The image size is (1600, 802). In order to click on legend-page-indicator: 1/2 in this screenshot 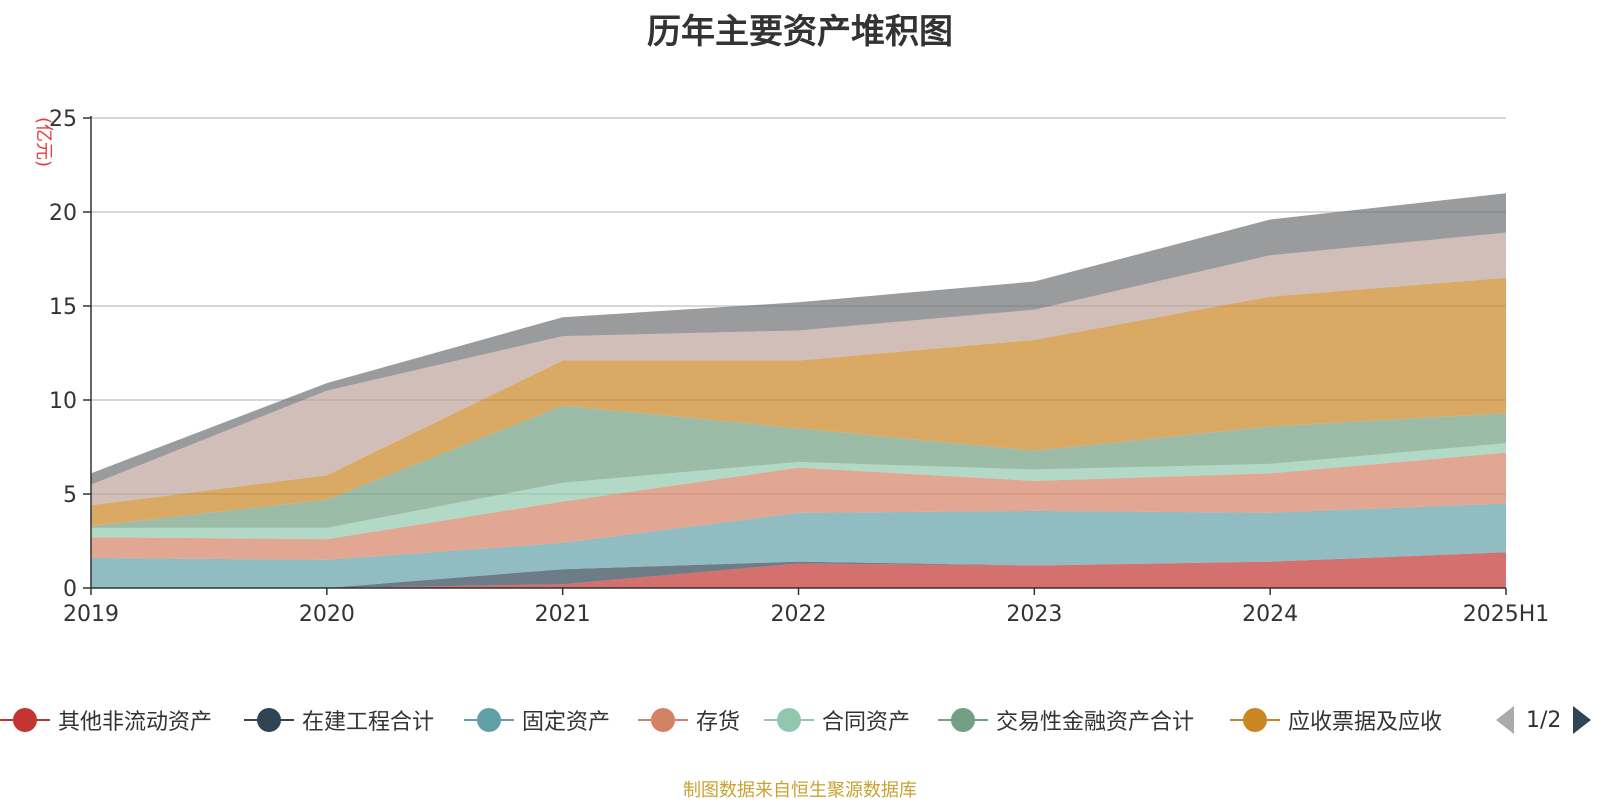, I will do `click(1544, 720)`.